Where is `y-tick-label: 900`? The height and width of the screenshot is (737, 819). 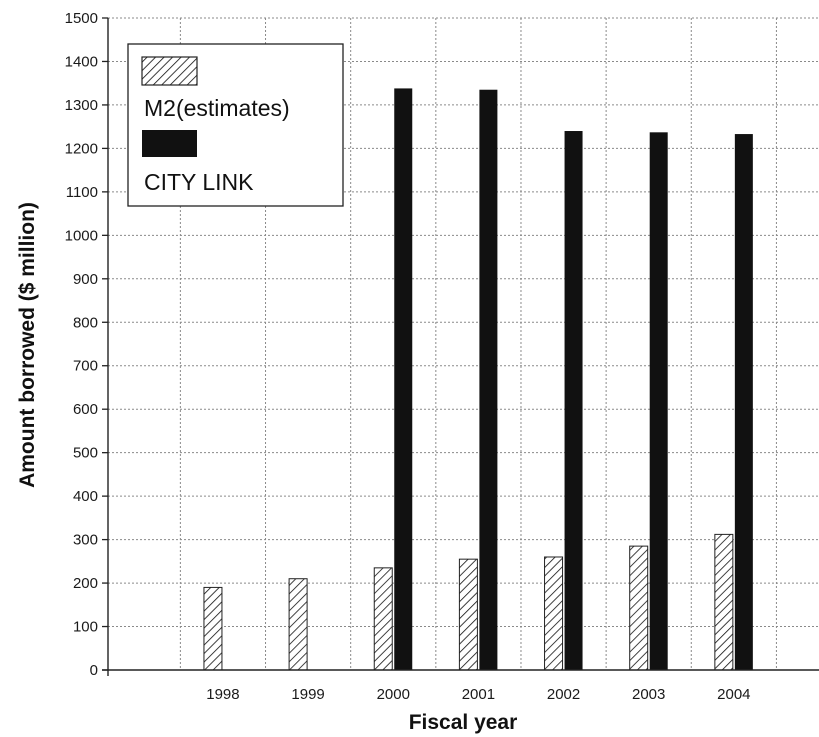 y-tick-label: 900 is located at coordinates (85, 279).